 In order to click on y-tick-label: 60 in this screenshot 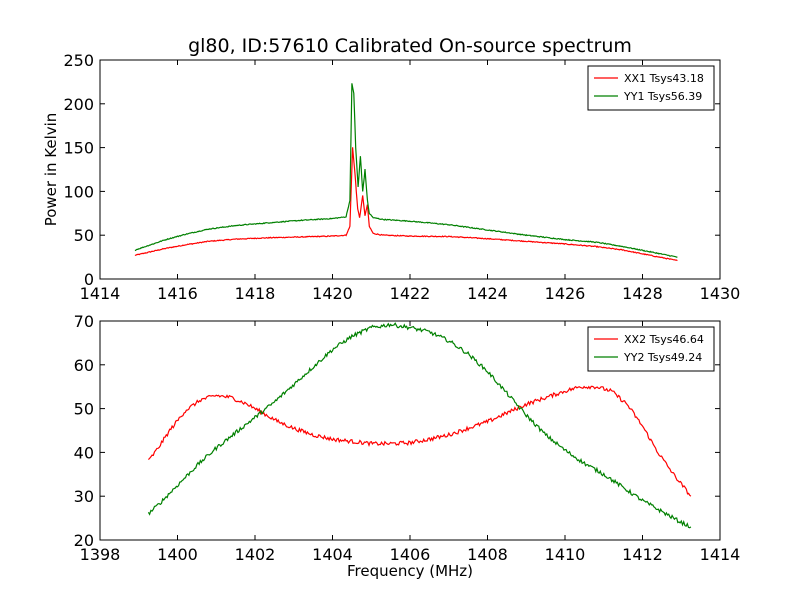, I will do `click(84, 365)`.